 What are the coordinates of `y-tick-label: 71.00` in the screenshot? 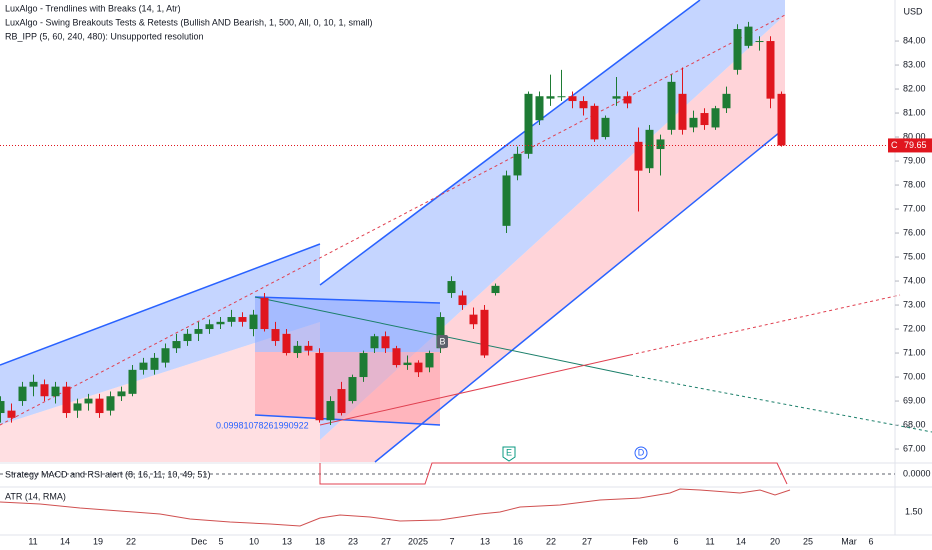 It's located at (914, 352).